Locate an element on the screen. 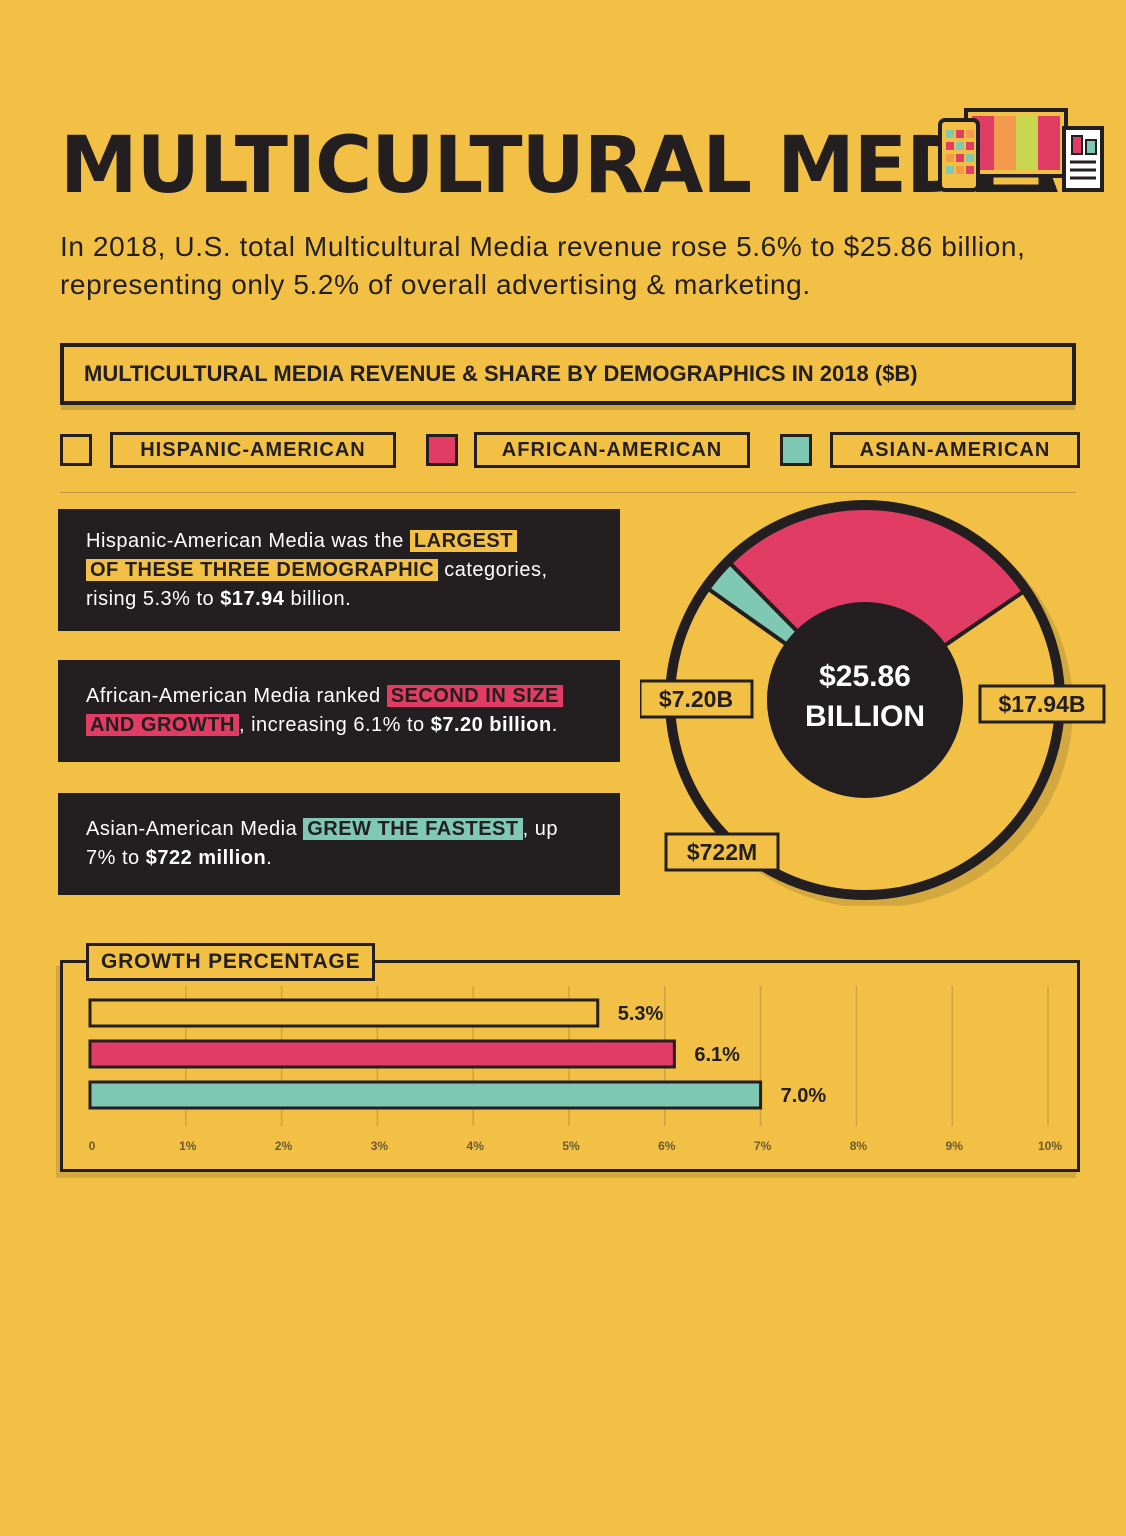 The width and height of the screenshot is (1126, 1536). growth-bar-chart: 0 1% 2% 3% 4% 5% 6% 7% 8% 9% 10% 5.3% 6.1% 7.0% is located at coordinates (575, 1069).